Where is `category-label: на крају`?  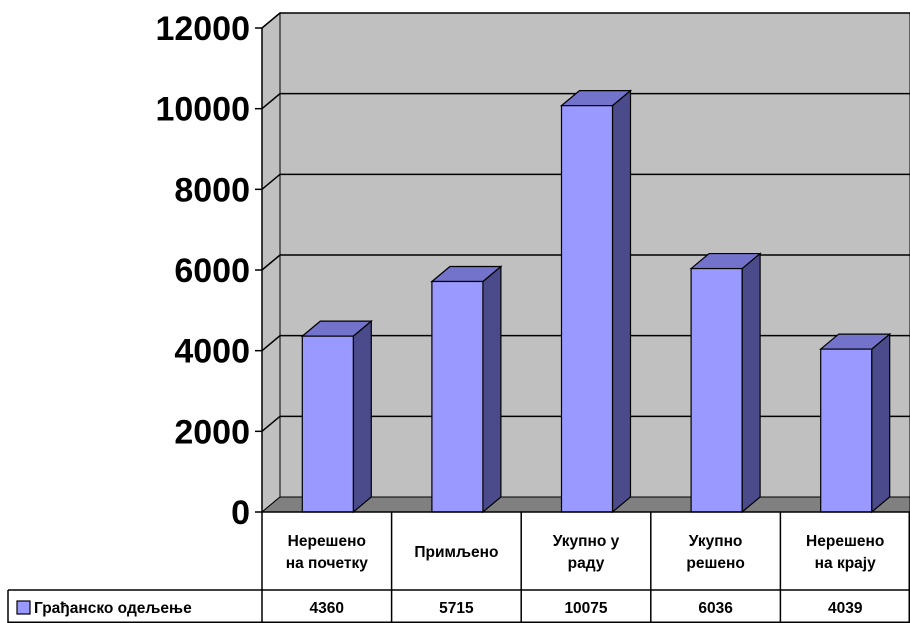 category-label: на крају is located at coordinates (845, 563).